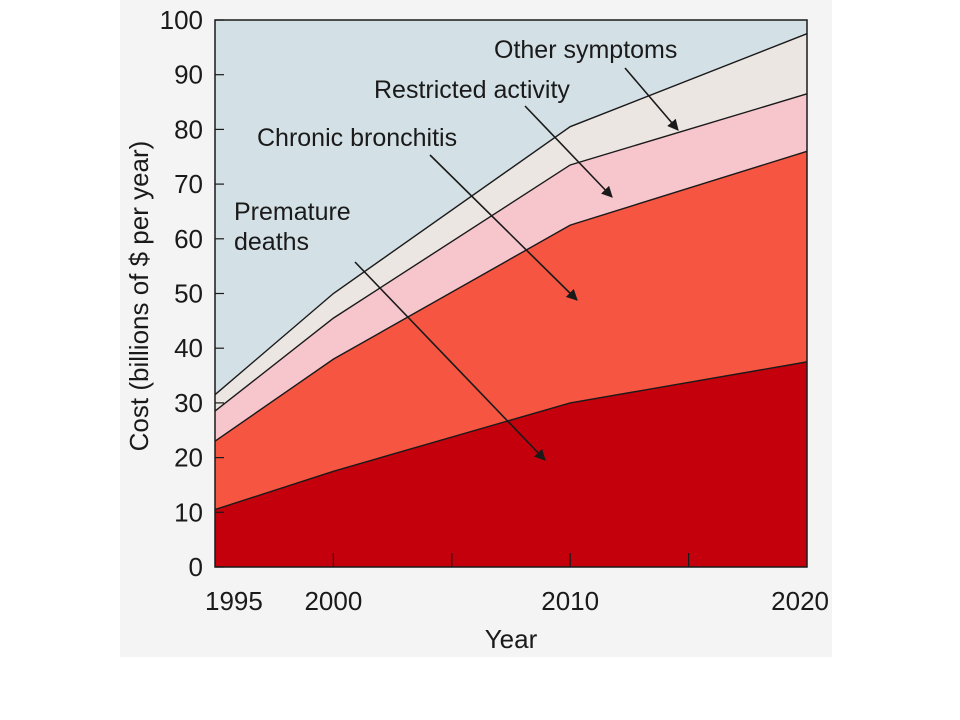 This screenshot has width=960, height=720. Describe the element at coordinates (357, 138) in the screenshot. I see `annotation-chronic-bronchitis: Chronic bronchitis` at that location.